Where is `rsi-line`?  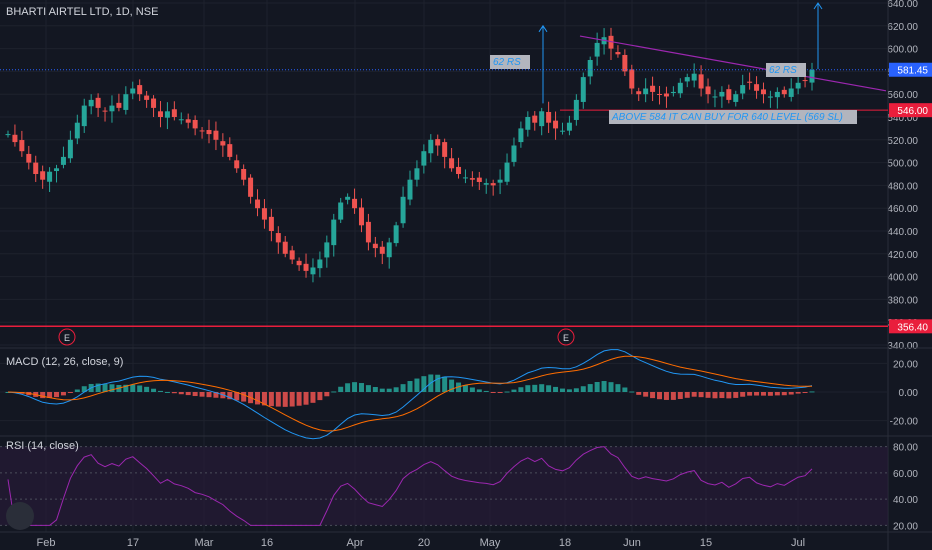
rsi-line is located at coordinates (410, 486).